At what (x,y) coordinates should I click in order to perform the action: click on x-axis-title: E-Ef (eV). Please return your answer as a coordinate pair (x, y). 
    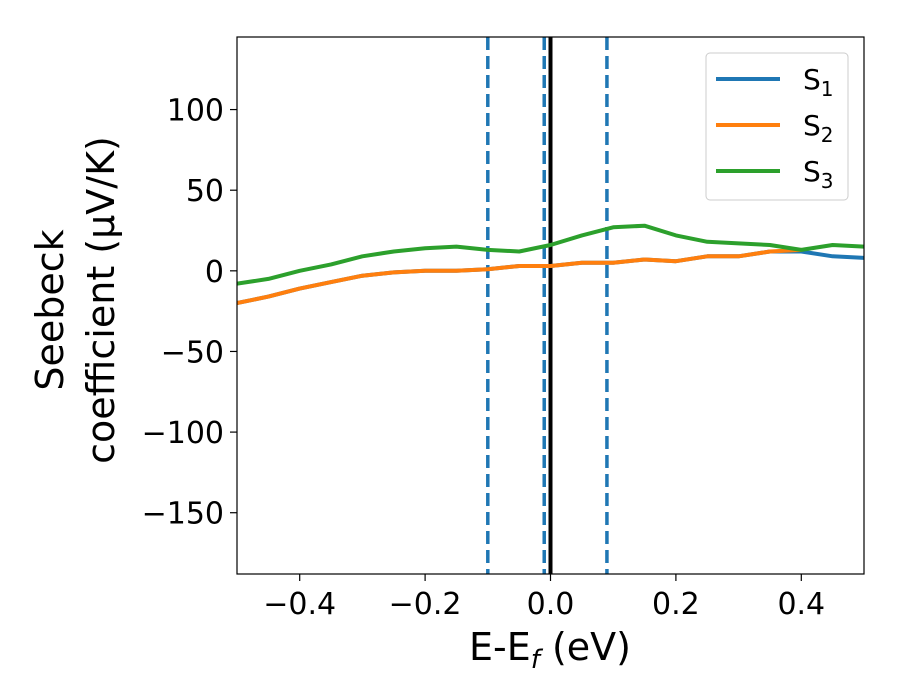
    Looking at the image, I should click on (550, 650).